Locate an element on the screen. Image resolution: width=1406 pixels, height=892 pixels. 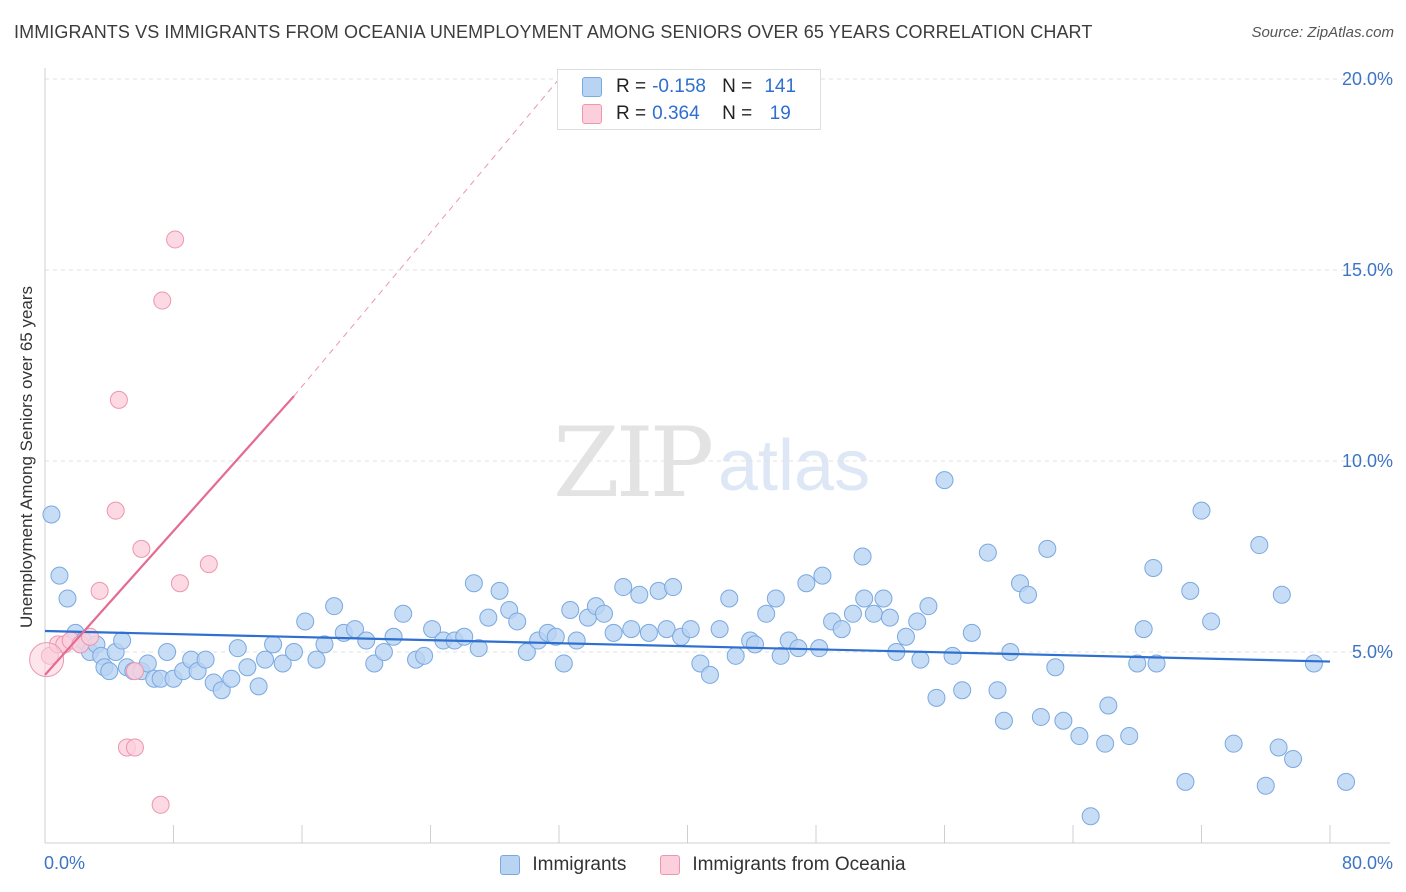
legend-n-value: 19 is located at coordinates (780, 113).